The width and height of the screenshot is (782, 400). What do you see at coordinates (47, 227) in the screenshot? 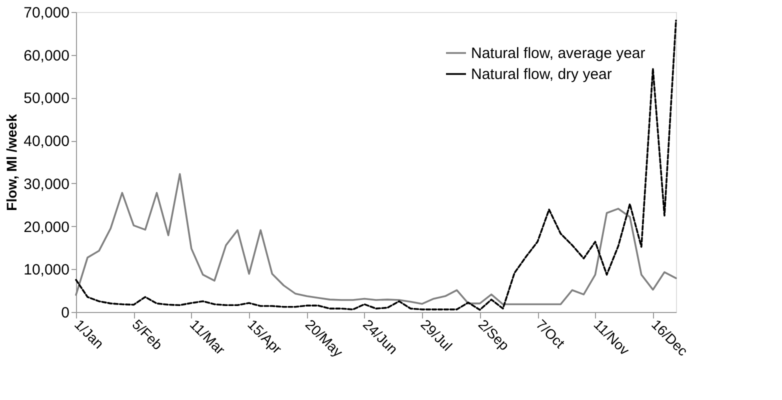
I see `y-tick-label: 20,000` at bounding box center [47, 227].